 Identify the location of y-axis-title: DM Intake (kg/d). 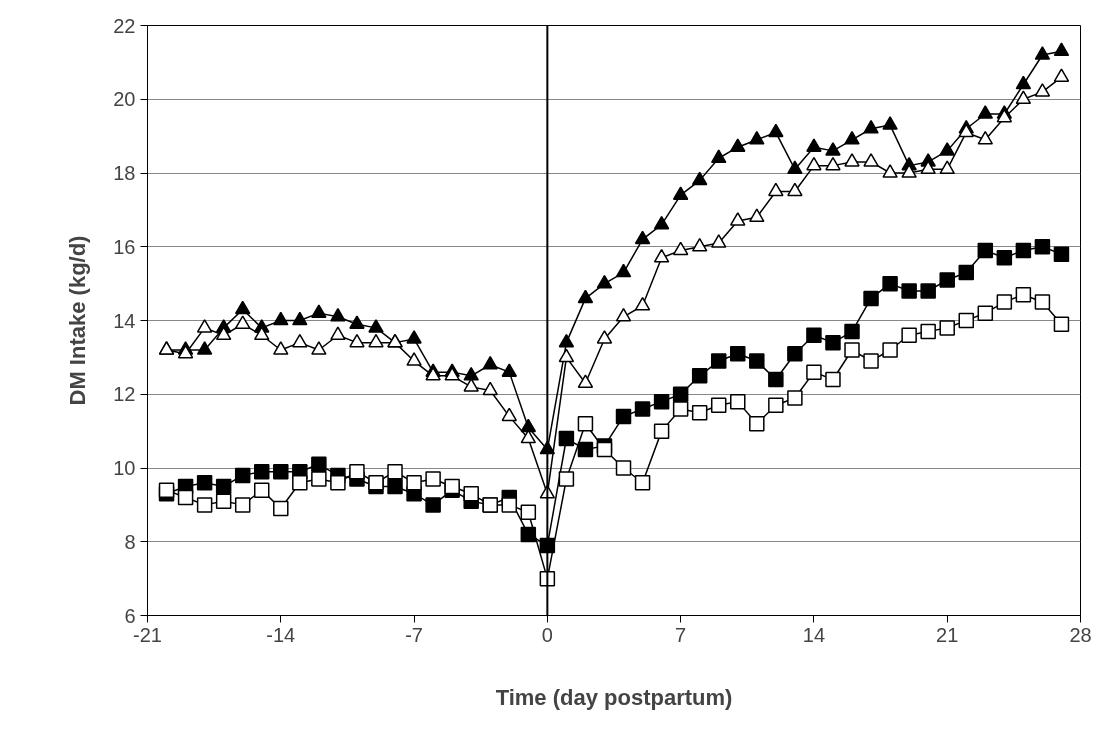
(78, 320).